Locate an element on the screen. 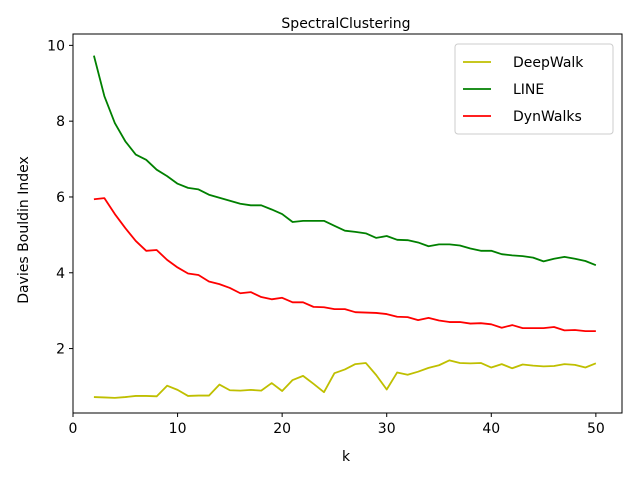 The width and height of the screenshot is (640, 480). x-tick-label: 40 is located at coordinates (491, 429).